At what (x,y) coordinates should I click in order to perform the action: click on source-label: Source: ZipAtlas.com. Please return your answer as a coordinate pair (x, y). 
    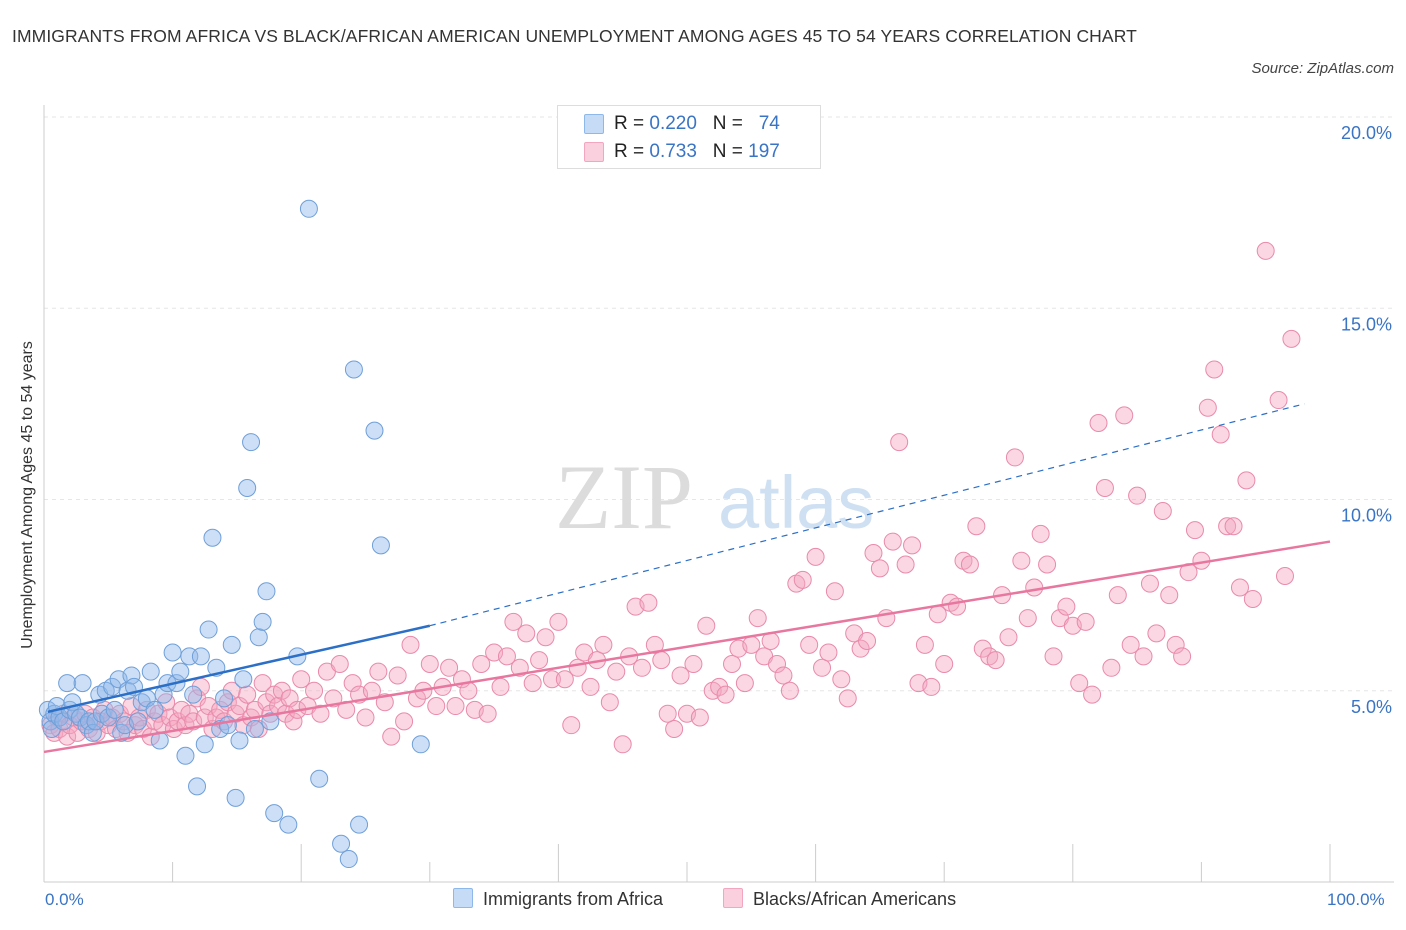
    Looking at the image, I should click on (1322, 68).